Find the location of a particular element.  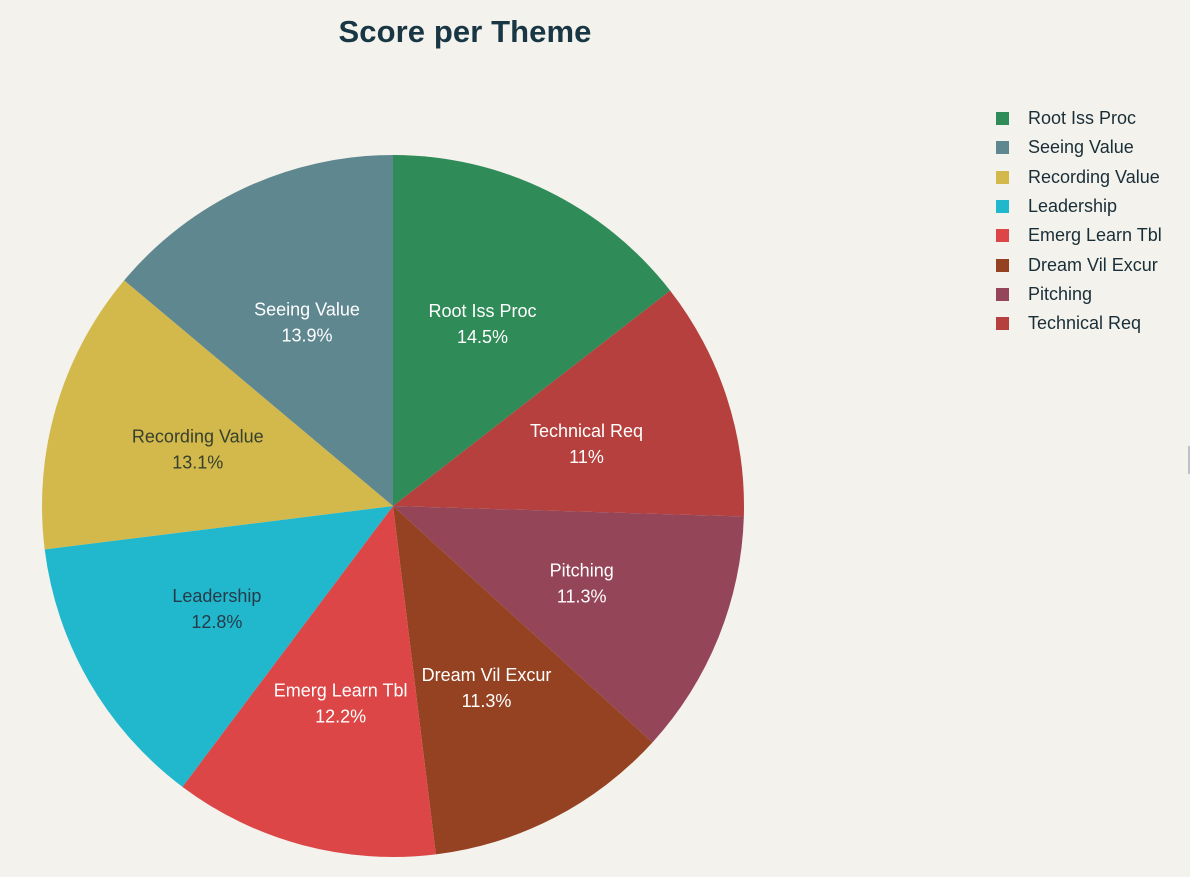

legend-item-emerg-learn-tbl: Emerg Learn Tbl is located at coordinates (1092, 235).